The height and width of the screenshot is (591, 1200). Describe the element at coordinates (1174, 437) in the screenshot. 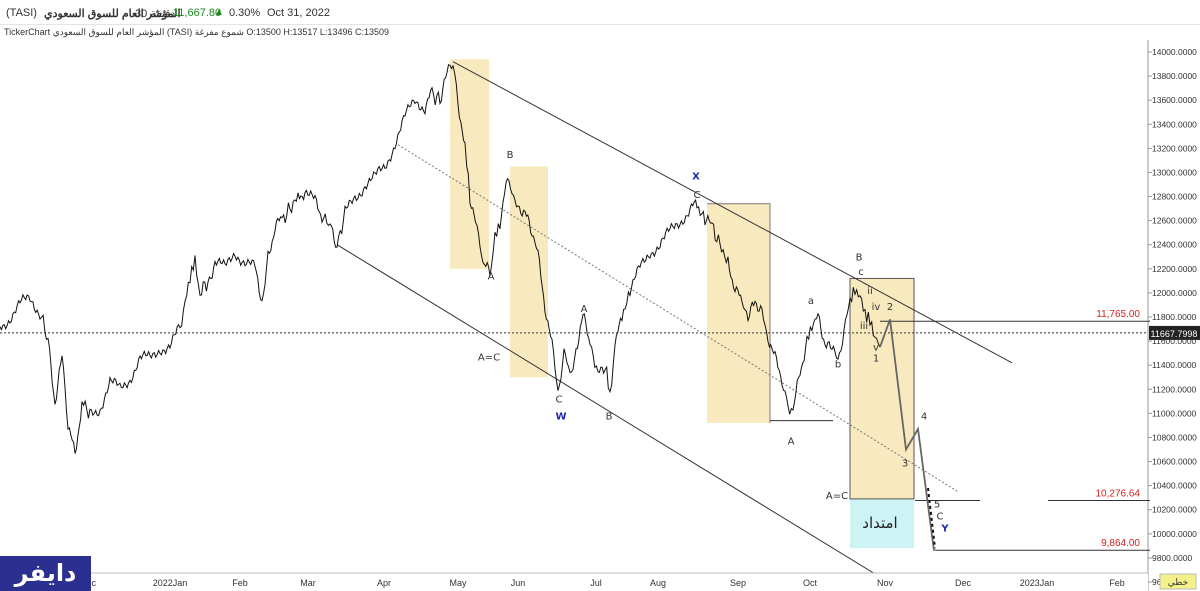

I see `y-tick-label-6: 10800.0000` at that location.